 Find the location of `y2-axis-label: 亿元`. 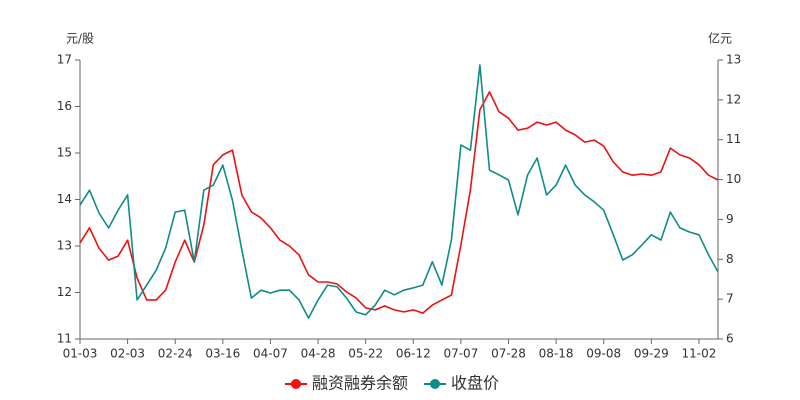

y2-axis-label: 亿元 is located at coordinates (720, 38).